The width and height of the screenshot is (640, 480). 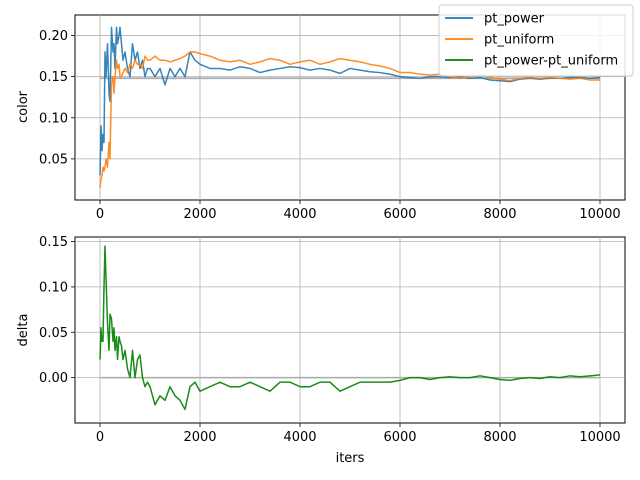 I want to click on bottom-y-axis-label: delta, so click(x=23, y=330).